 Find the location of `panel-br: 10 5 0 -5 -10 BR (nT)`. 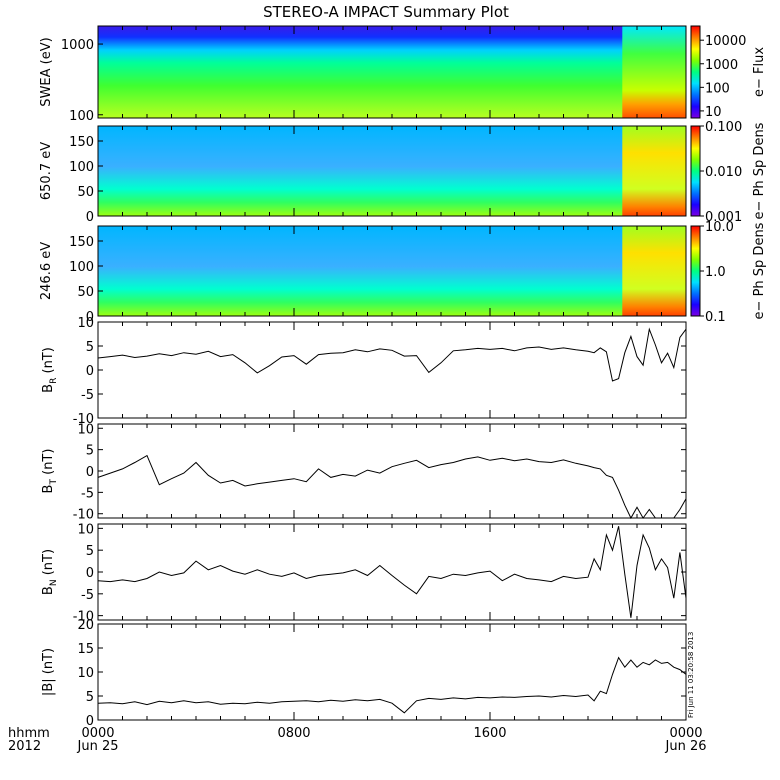

panel-br: 10 5 0 -5 -10 BR (nT) is located at coordinates (364, 371).